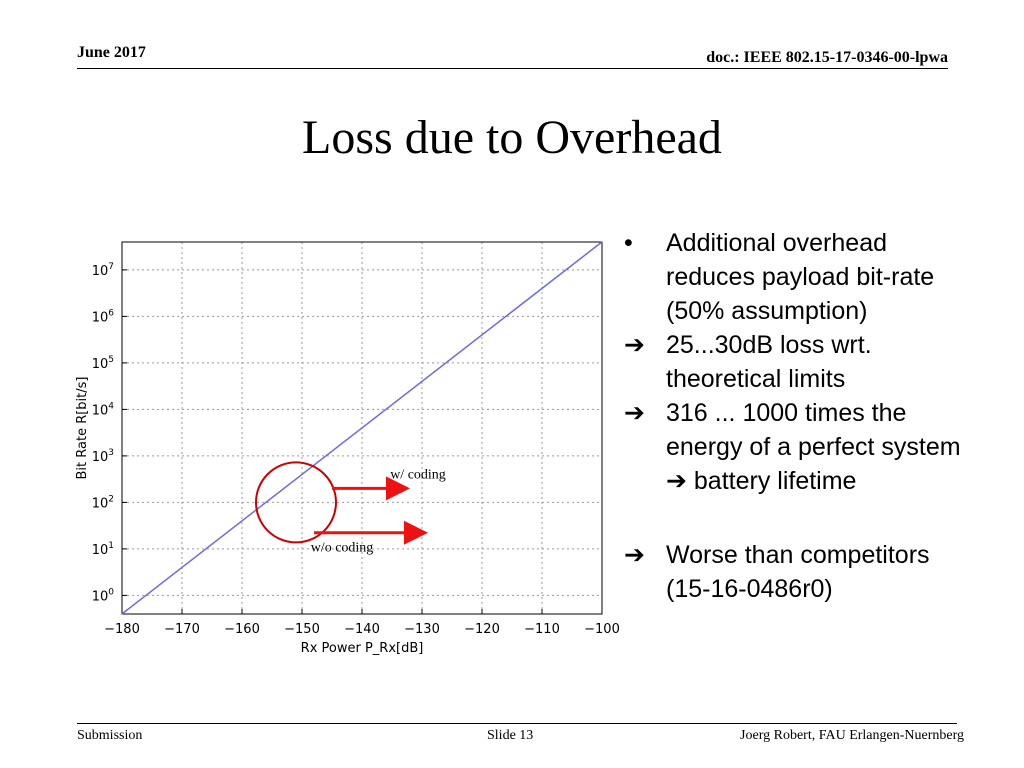  I want to click on y-tick-label: 10¹, so click(103, 549).